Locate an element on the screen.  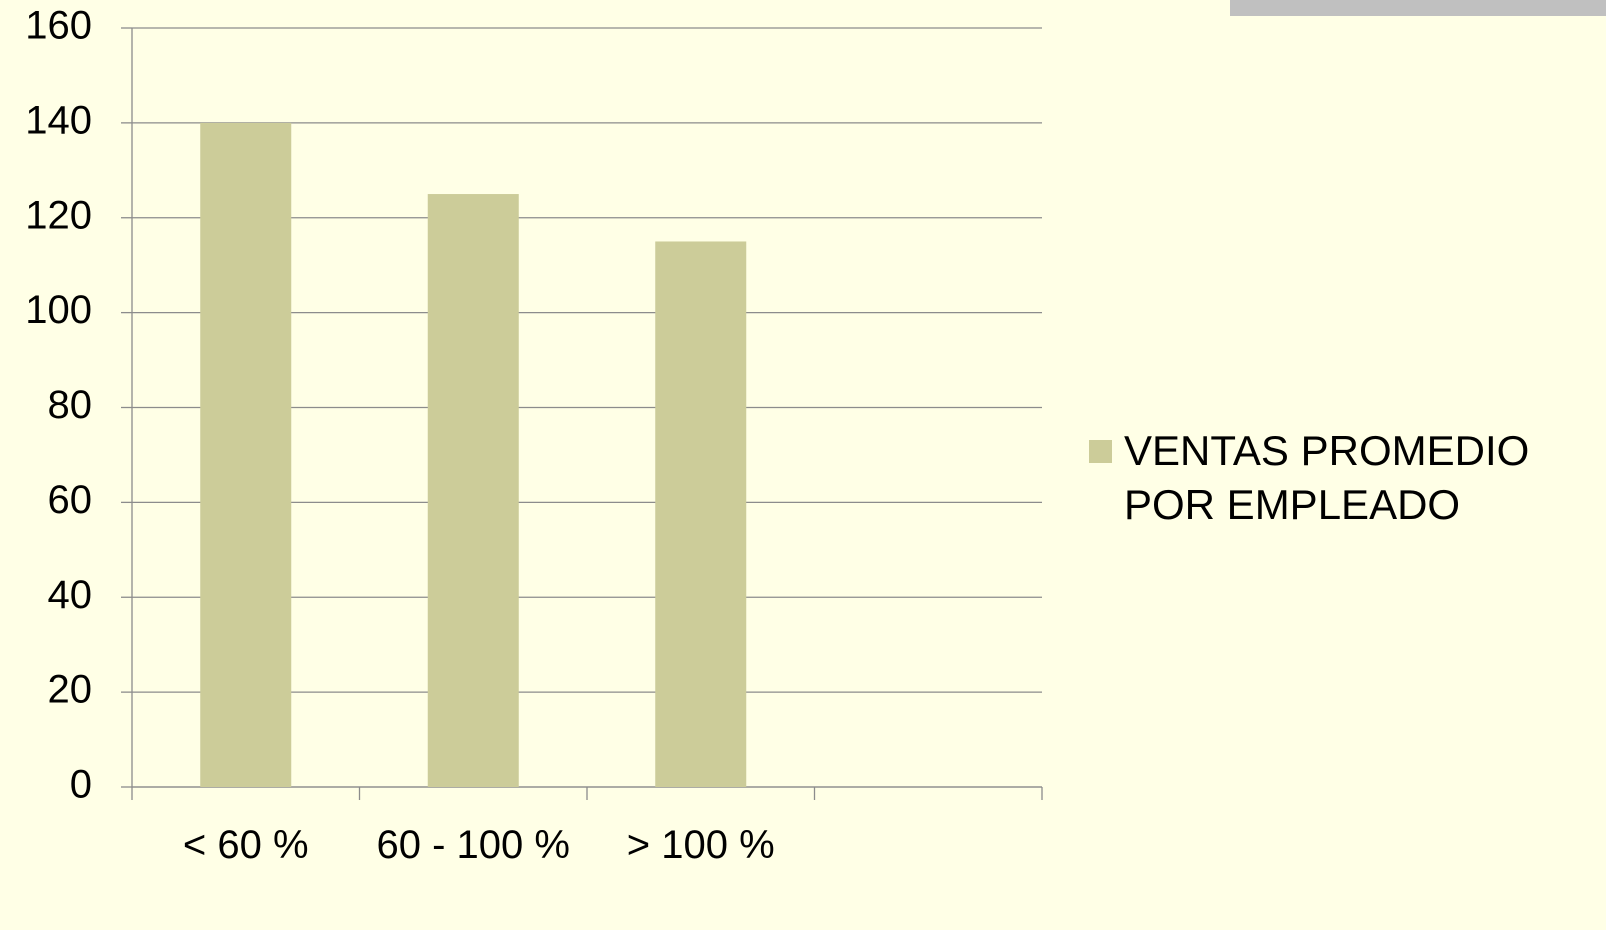
y-tick-label: 0 is located at coordinates (81, 785).